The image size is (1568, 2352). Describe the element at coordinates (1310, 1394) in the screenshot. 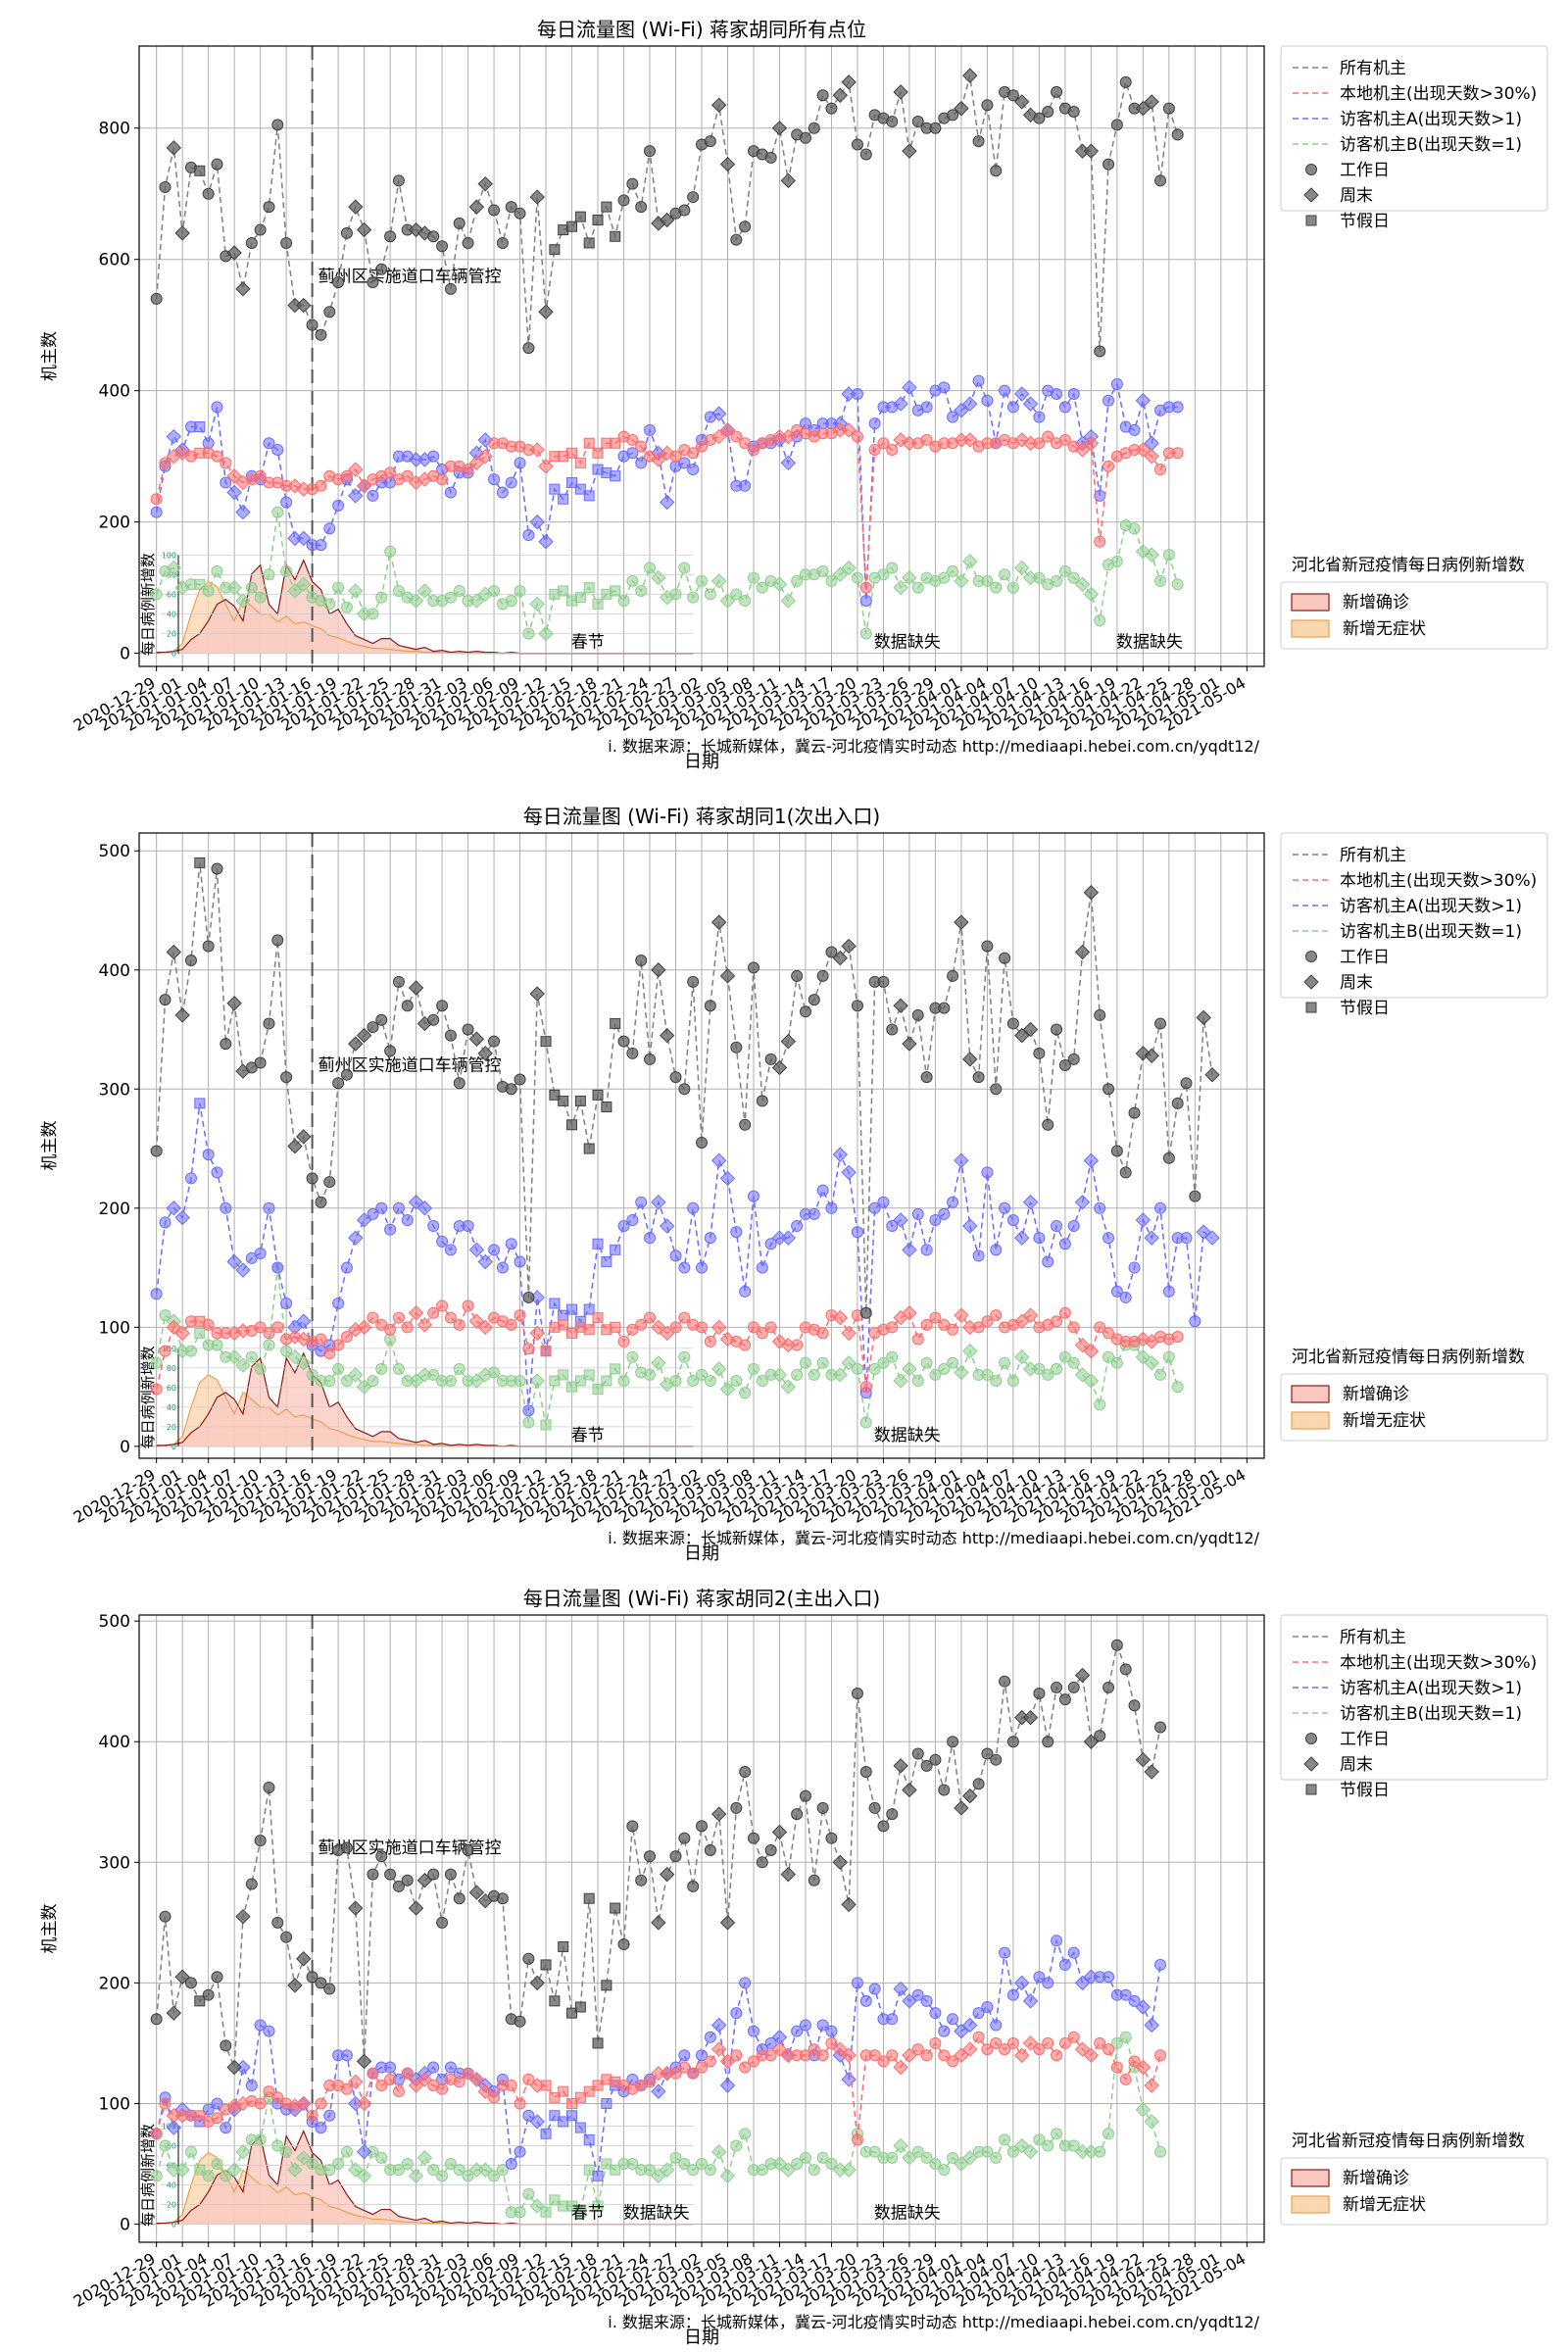

I see `case-legend-swatch-confirmed` at that location.